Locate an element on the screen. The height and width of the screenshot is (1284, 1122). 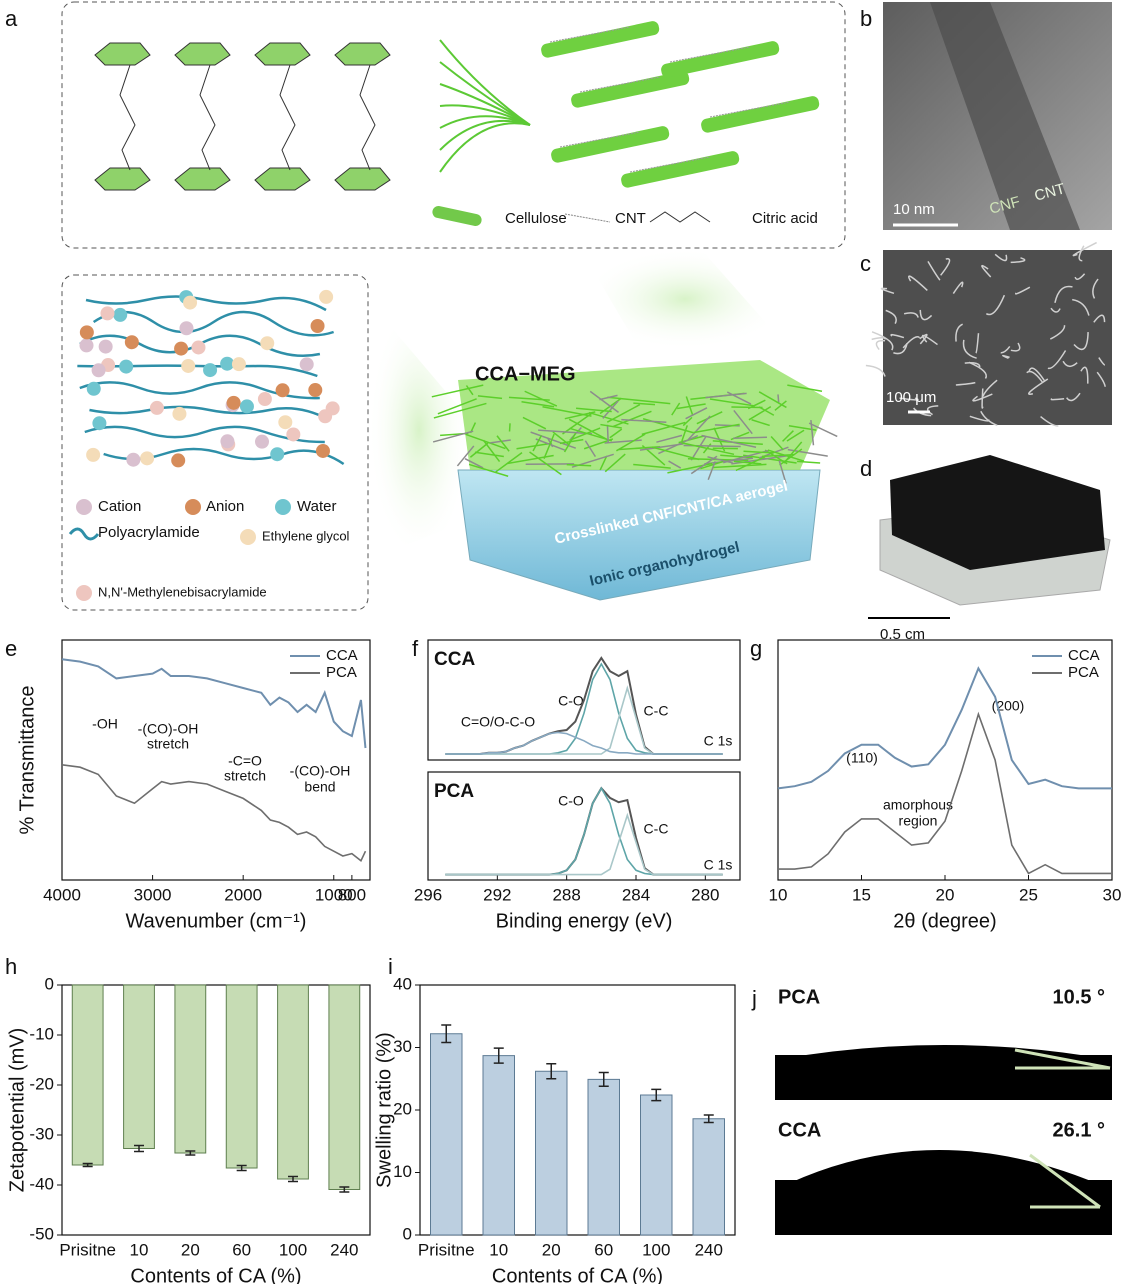
x-tick-label: 30 is located at coordinates (1112, 894).